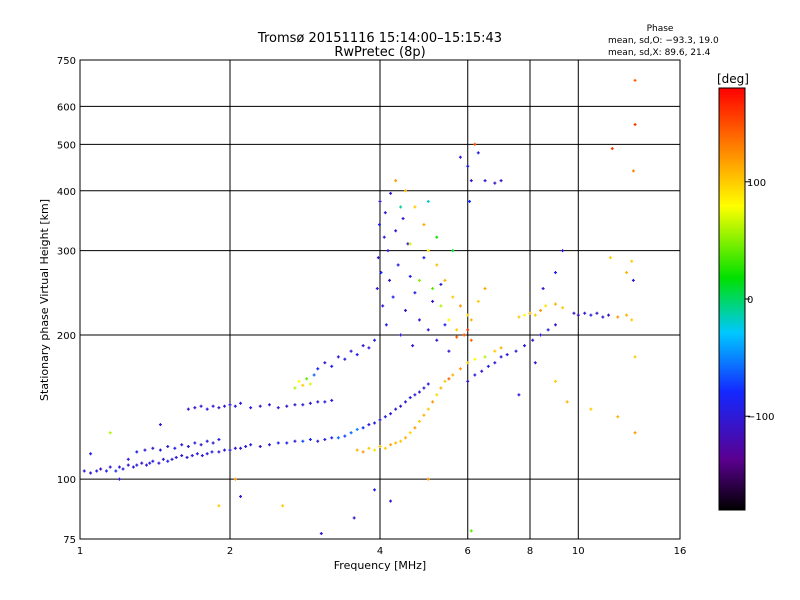 Image resolution: width=800 pixels, height=600 pixels. Describe the element at coordinates (750, 300) in the screenshot. I see `colorbar-tick-label: 0` at that location.